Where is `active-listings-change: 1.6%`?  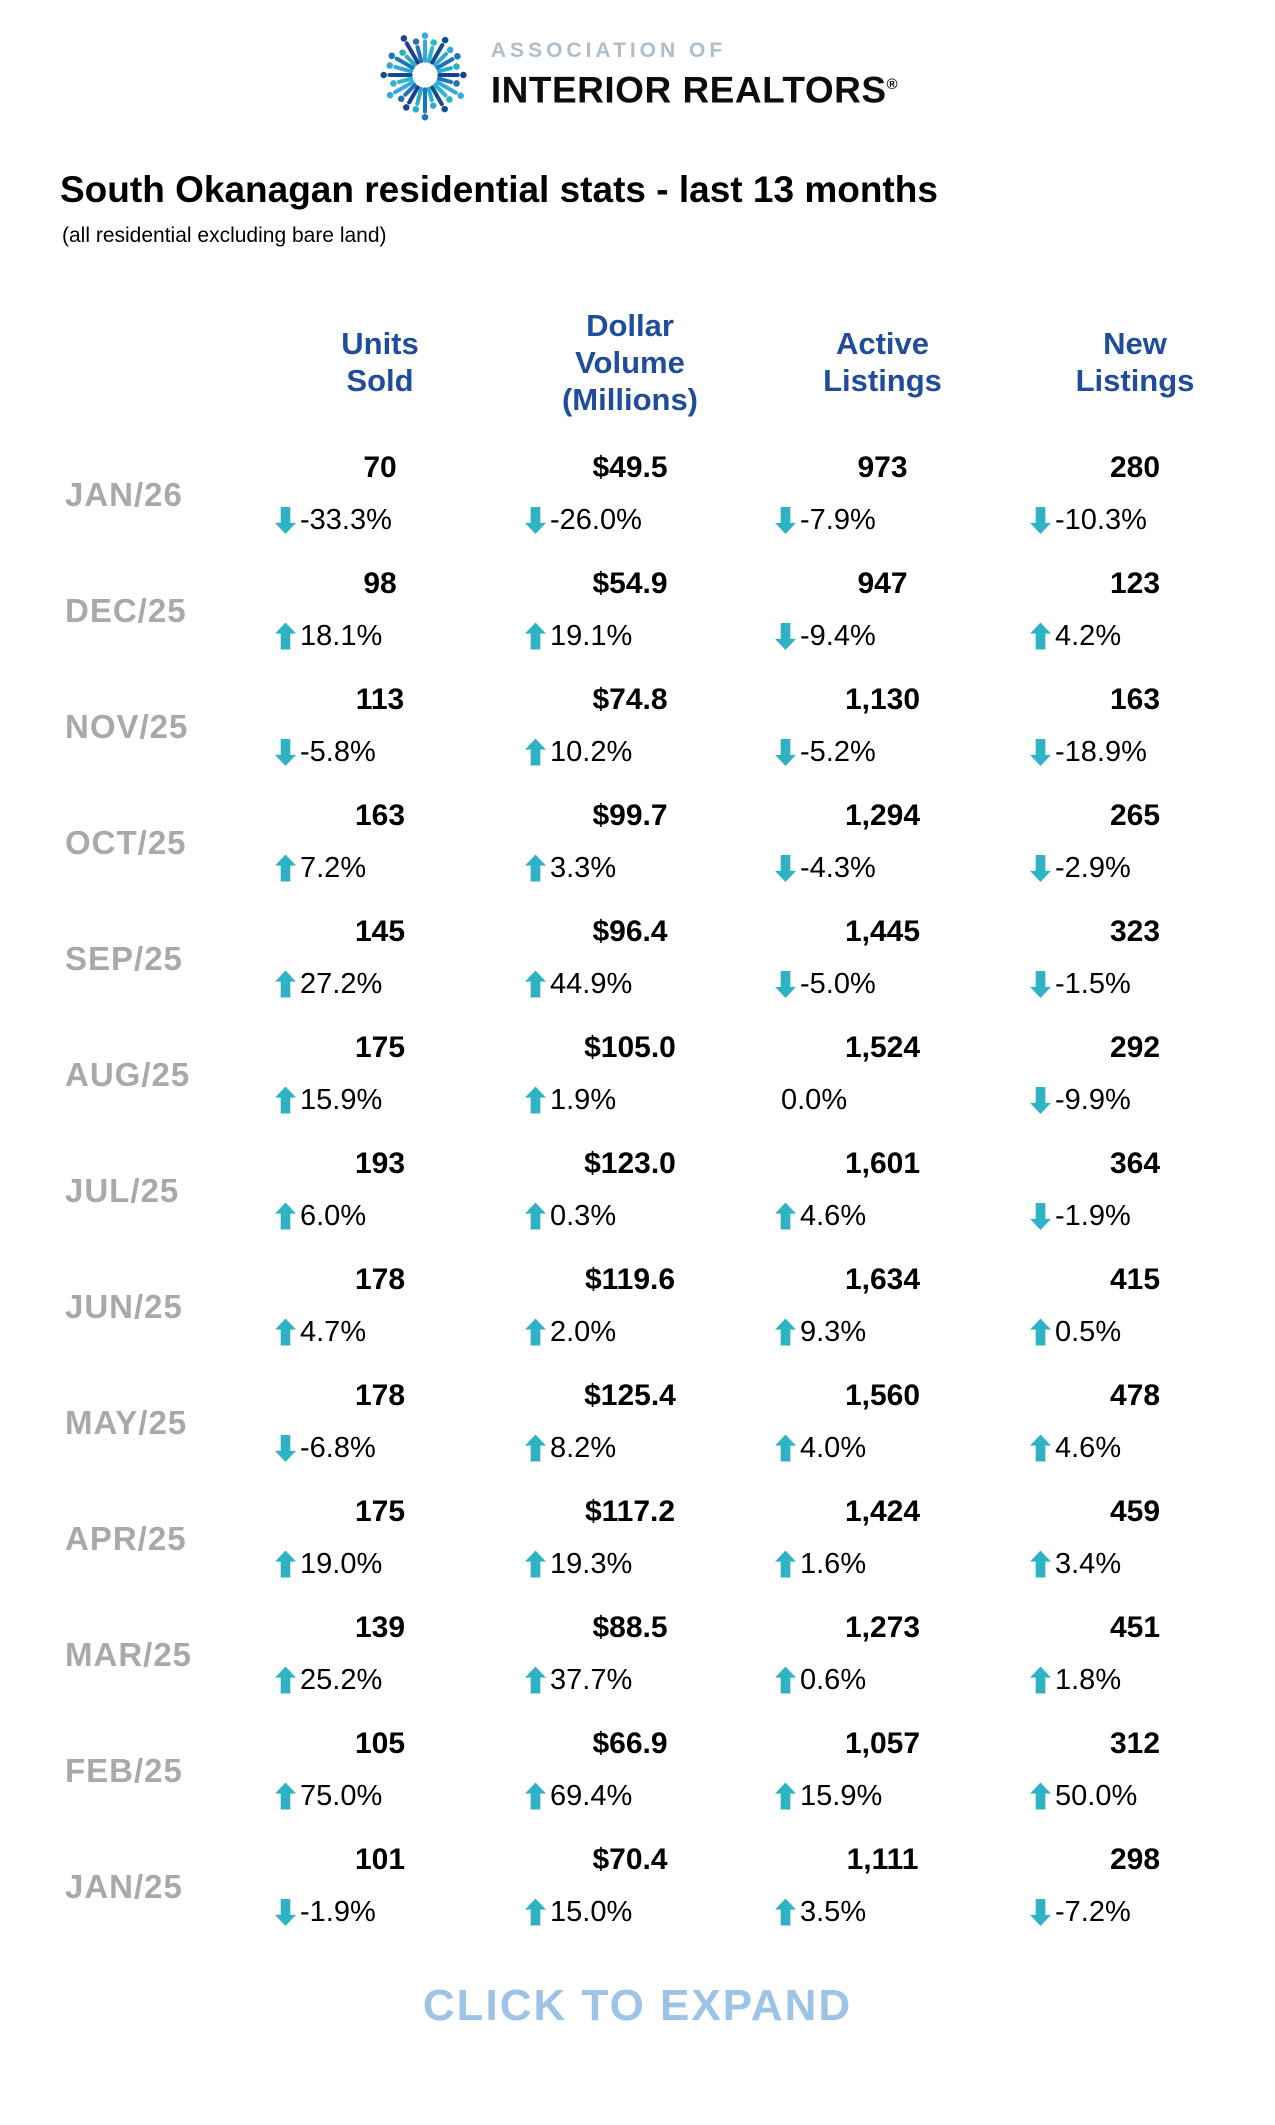 active-listings-change: 1.6% is located at coordinates (882, 1564).